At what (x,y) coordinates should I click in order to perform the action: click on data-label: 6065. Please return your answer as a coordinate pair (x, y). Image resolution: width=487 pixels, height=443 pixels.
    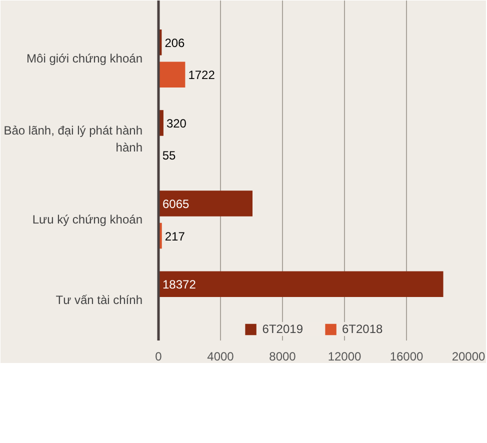
    Looking at the image, I should click on (176, 204).